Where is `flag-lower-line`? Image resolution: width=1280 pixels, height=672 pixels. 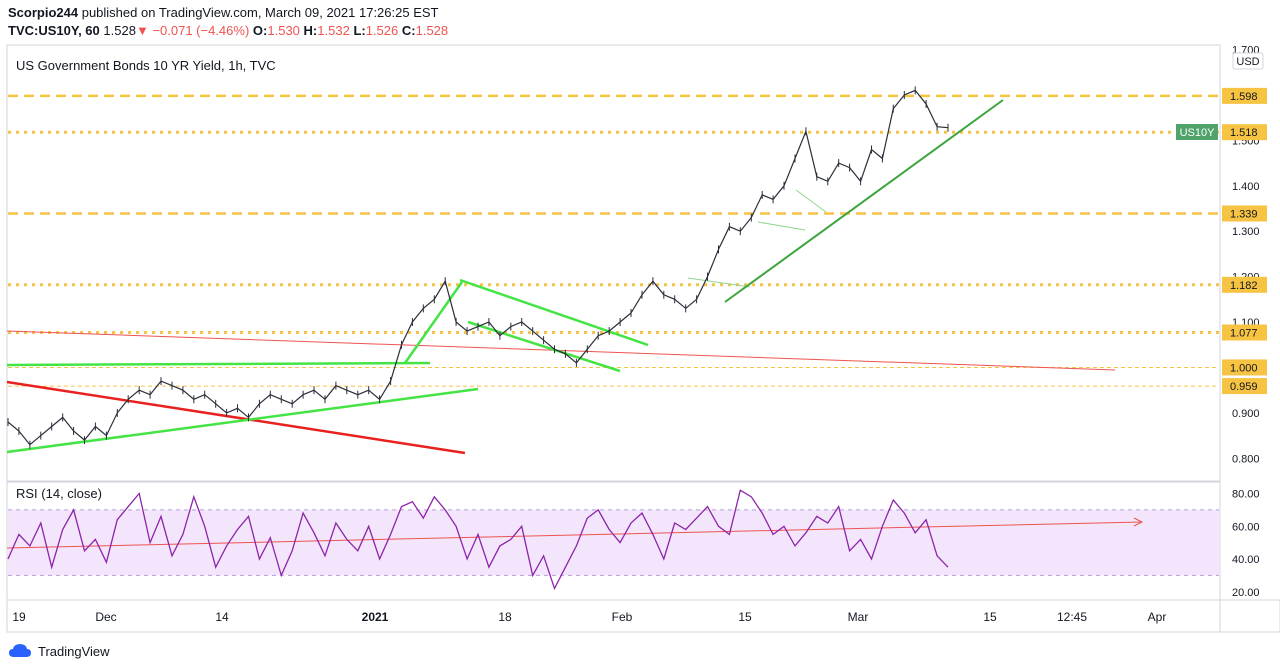 flag-lower-line is located at coordinates (544, 346).